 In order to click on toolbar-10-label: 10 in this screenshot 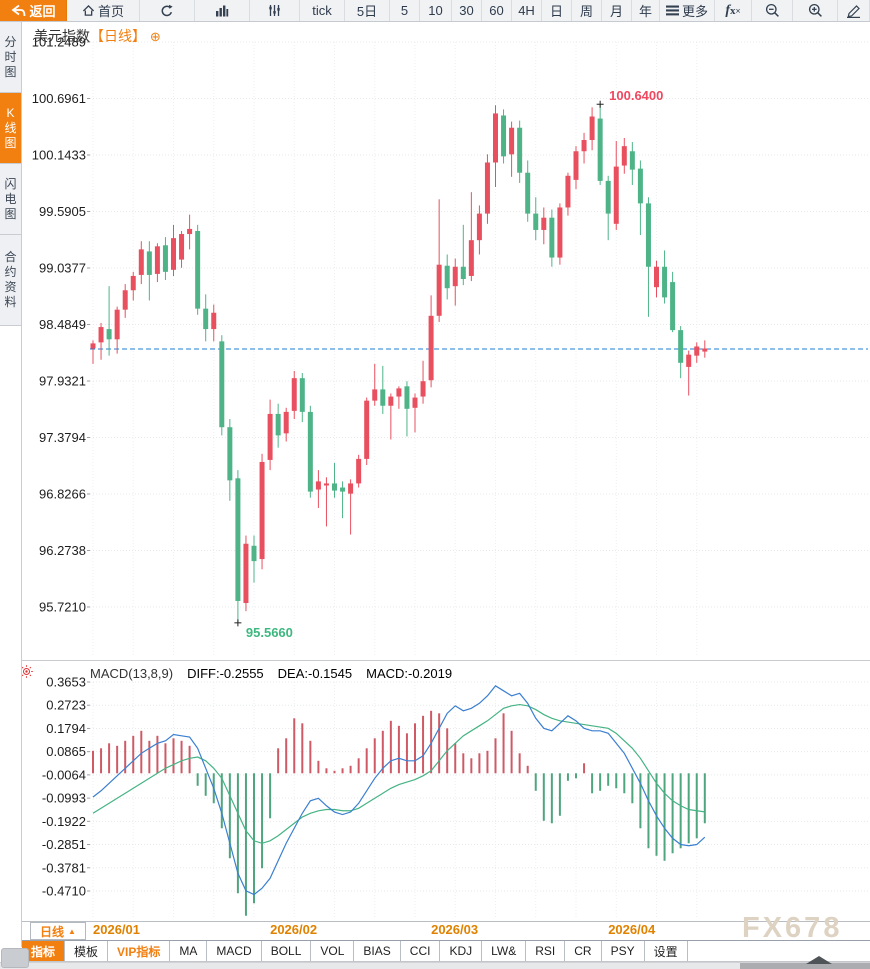, I will do `click(435, 10)`.